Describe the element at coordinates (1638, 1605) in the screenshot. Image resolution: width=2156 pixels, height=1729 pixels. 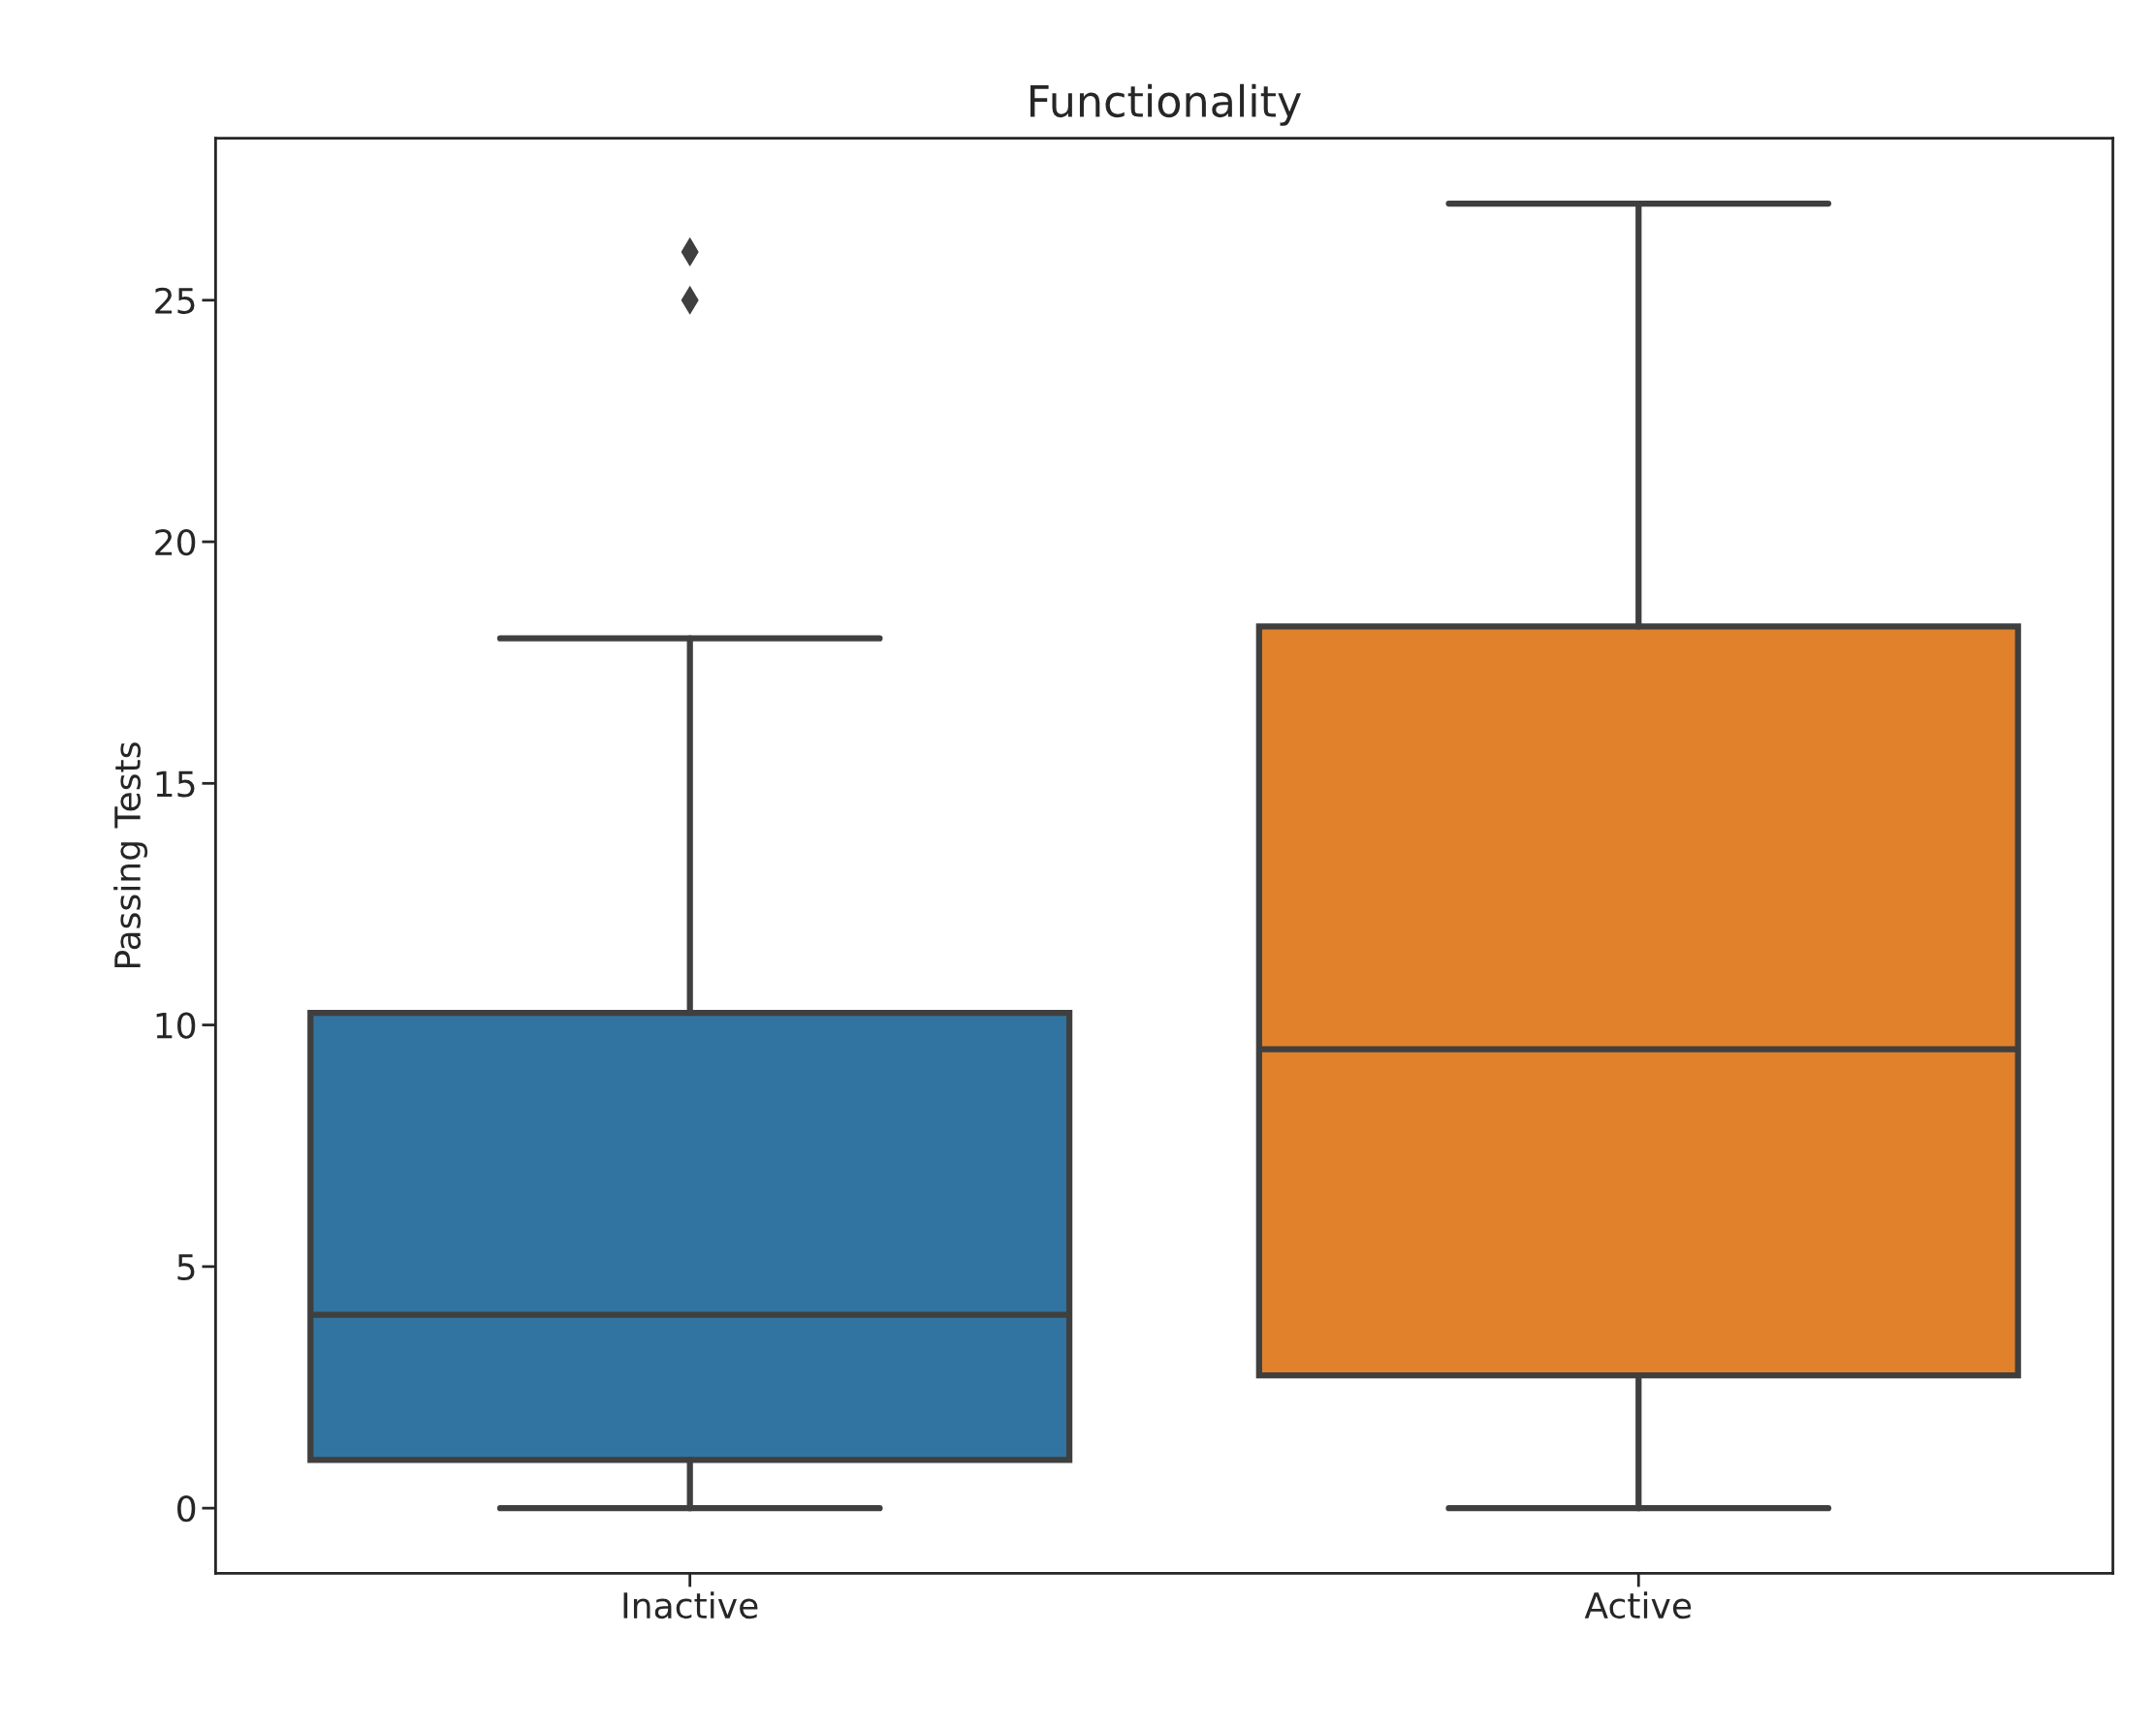
I see `x-tick-label: Active` at that location.